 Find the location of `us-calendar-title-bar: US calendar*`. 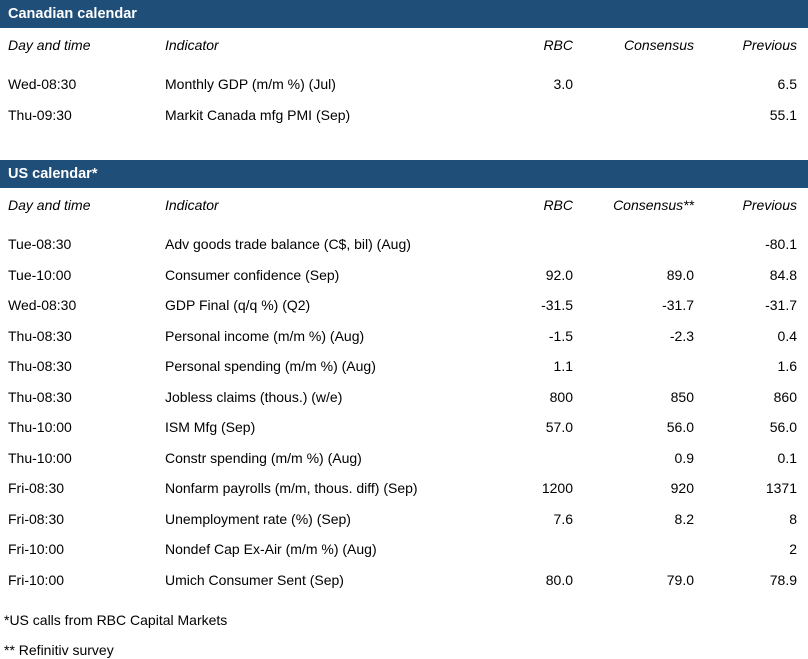

us-calendar-title-bar: US calendar* is located at coordinates (404, 174).